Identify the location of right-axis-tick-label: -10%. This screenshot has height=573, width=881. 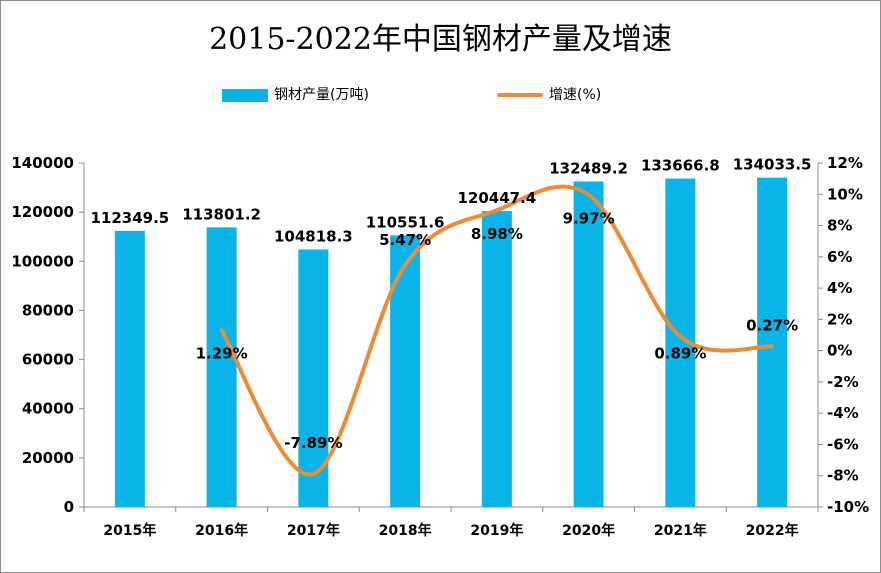
(848, 507).